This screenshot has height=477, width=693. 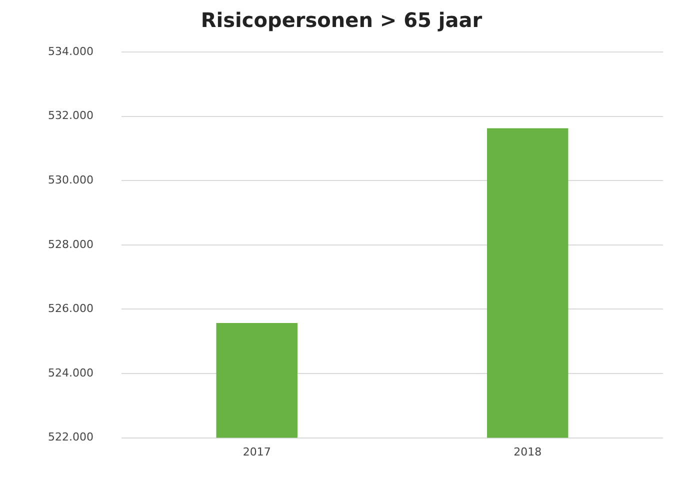 What do you see at coordinates (71, 373) in the screenshot?
I see `y-tick-label: 524.000` at bounding box center [71, 373].